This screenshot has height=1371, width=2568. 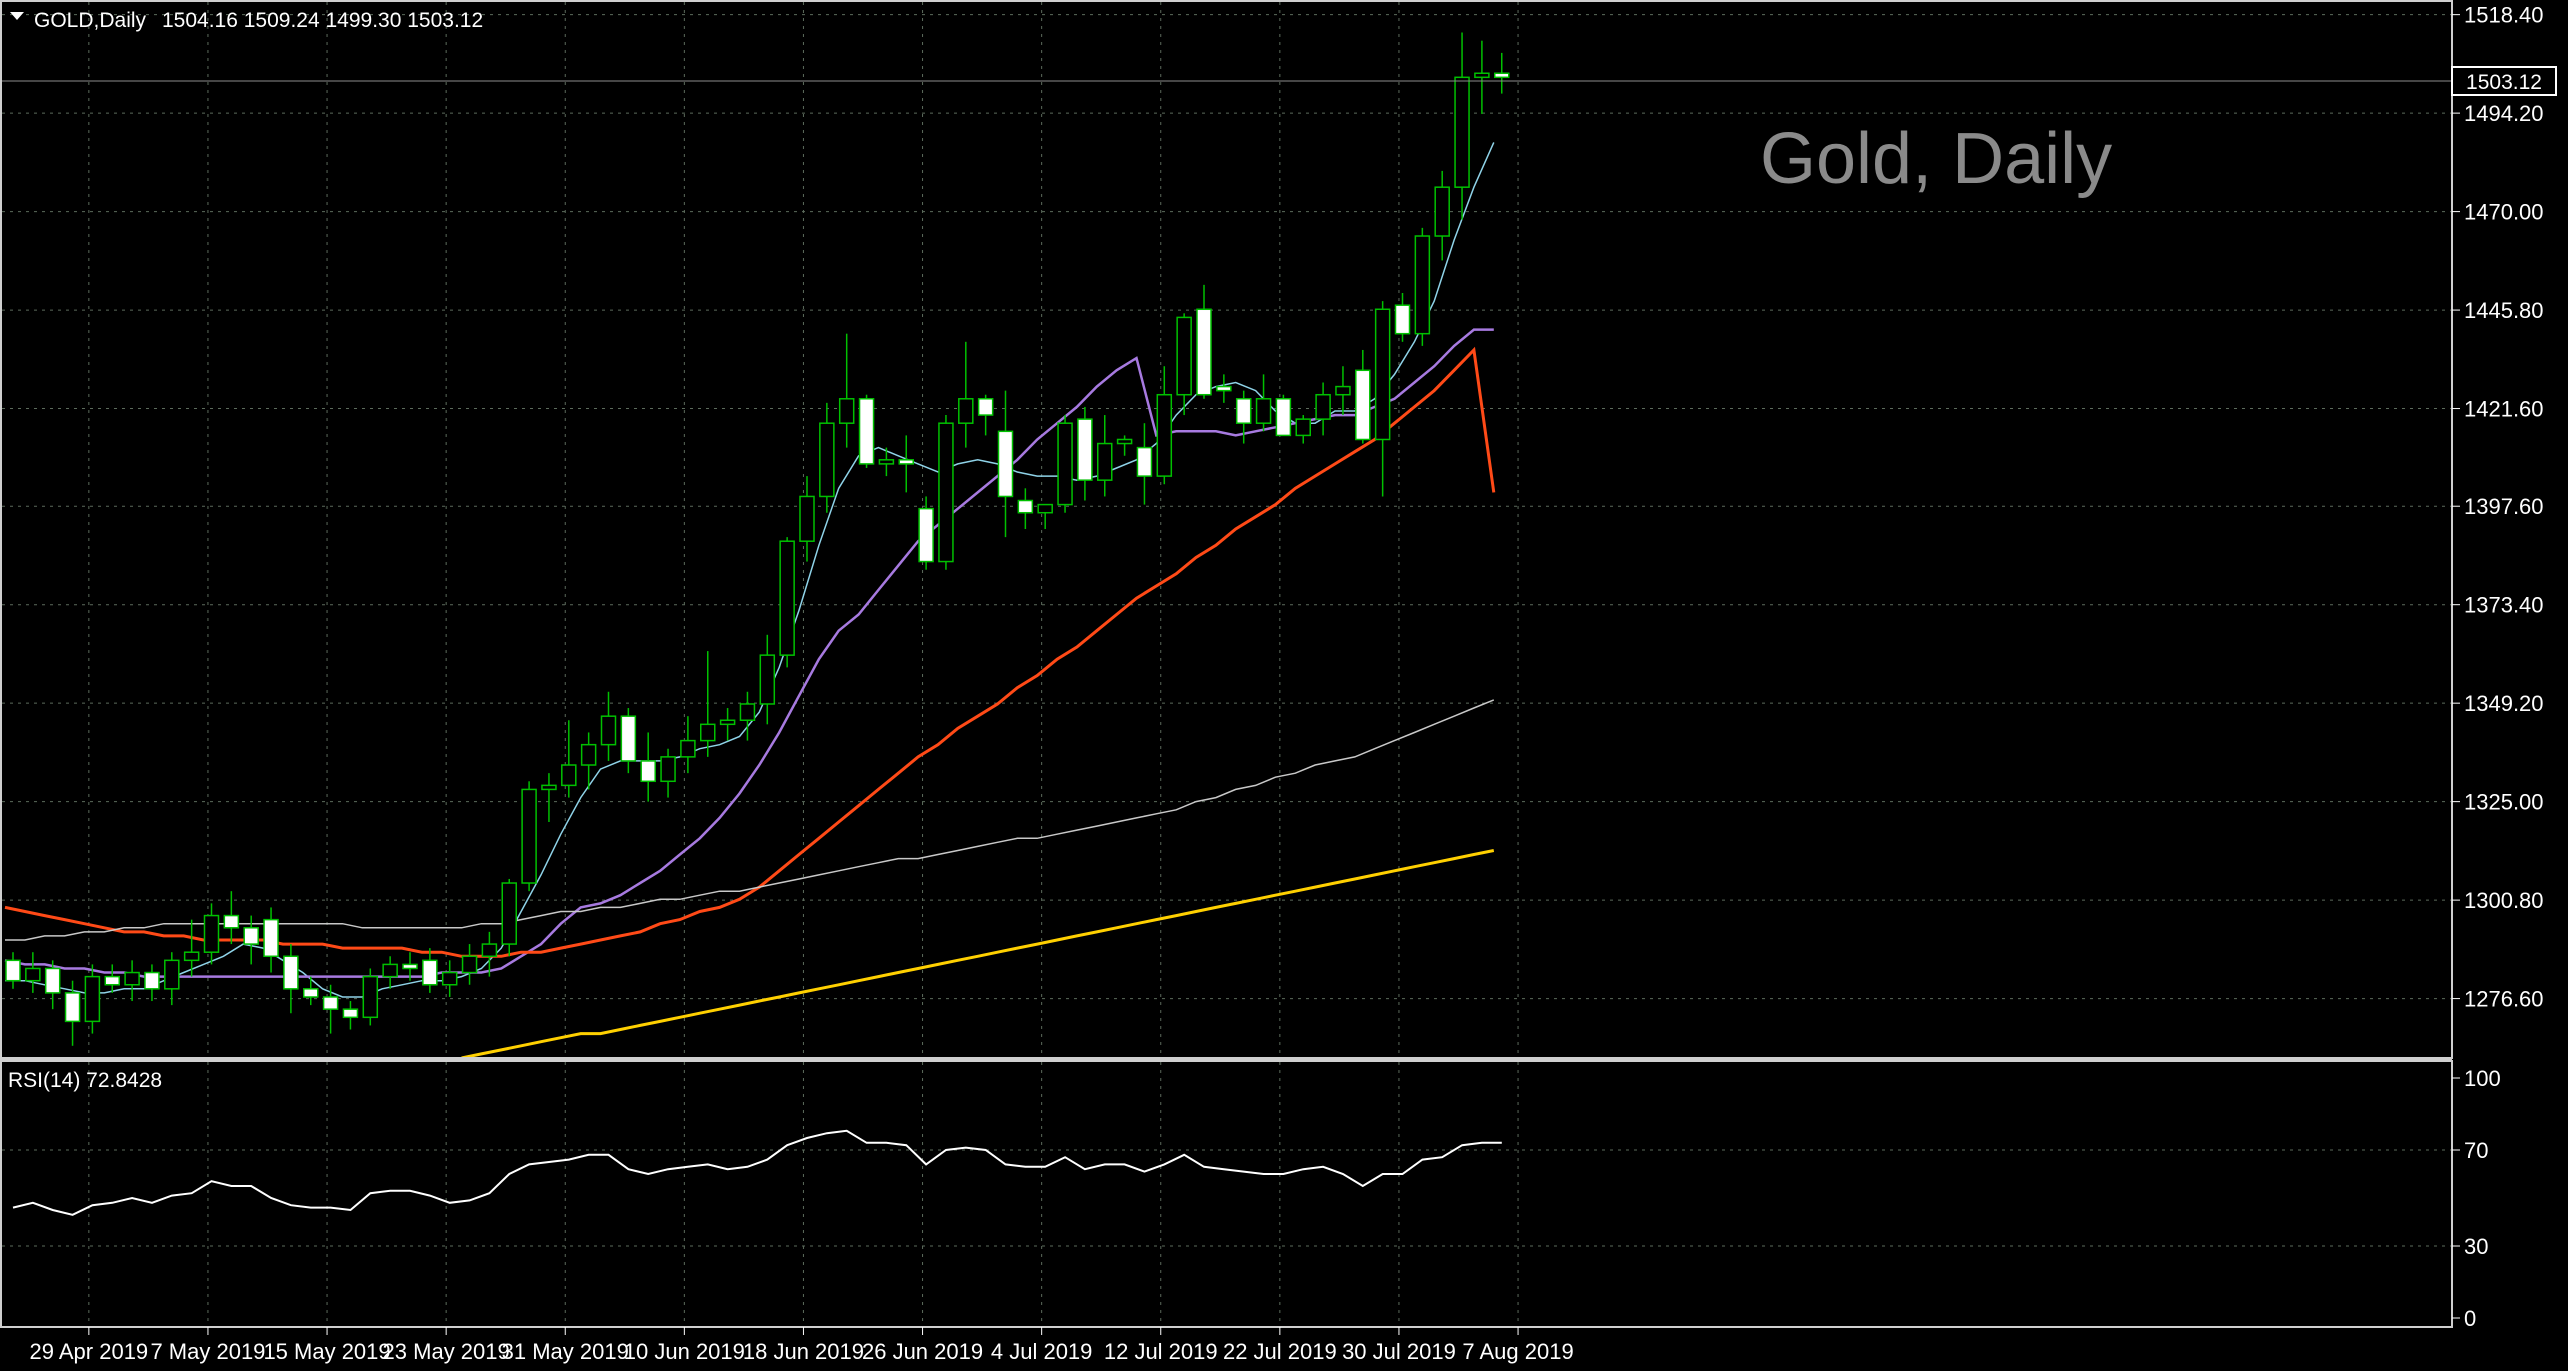 I want to click on rsi-line, so click(x=757, y=1172).